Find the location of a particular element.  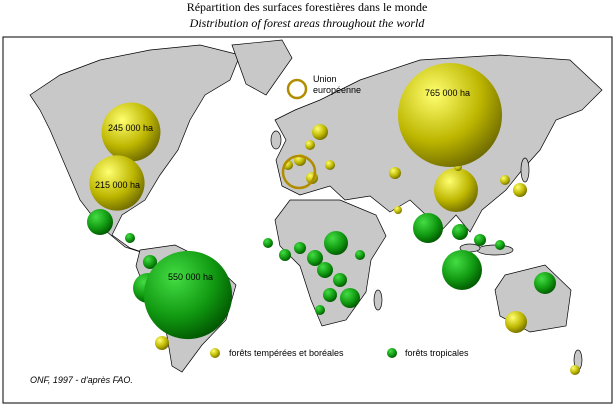

eu-outline is located at coordinates (299, 172).